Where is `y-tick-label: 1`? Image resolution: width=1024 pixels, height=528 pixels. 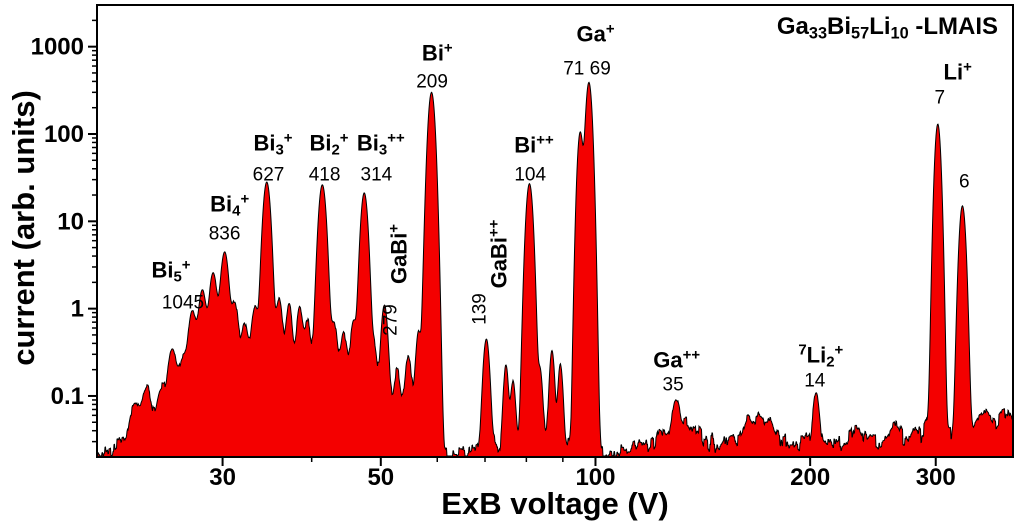
y-tick-label: 1 is located at coordinates (77, 309).